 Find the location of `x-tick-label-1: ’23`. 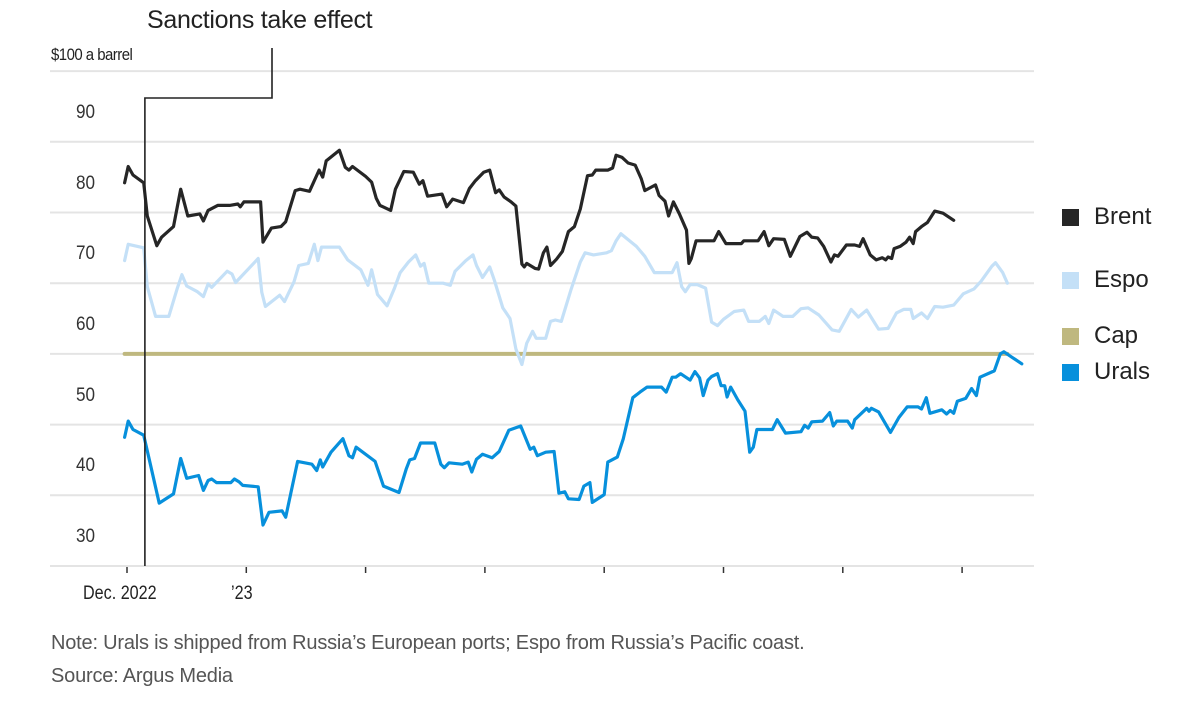

x-tick-label-1: ’23 is located at coordinates (242, 593).